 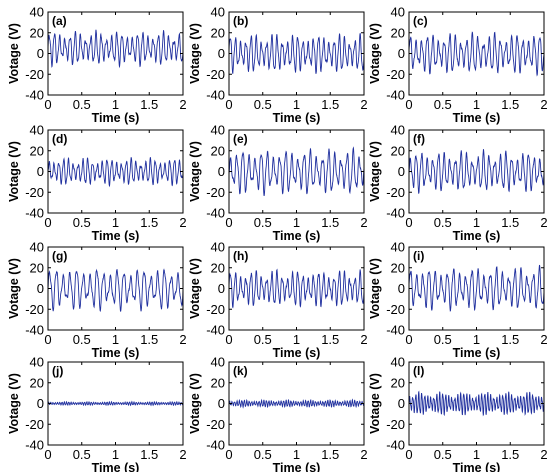 I want to click on panel-label: (g), so click(x=59, y=256).